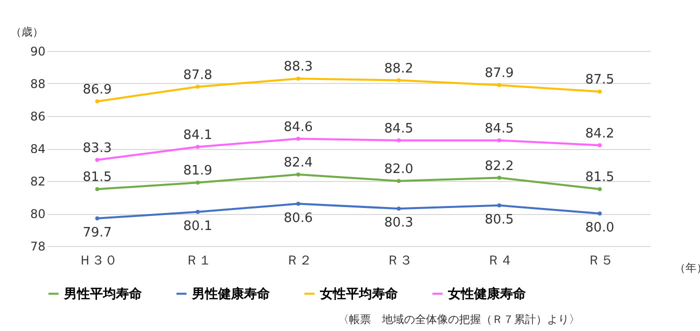 The width and height of the screenshot is (700, 331). I want to click on x-axis-title: （年）, so click(687, 268).